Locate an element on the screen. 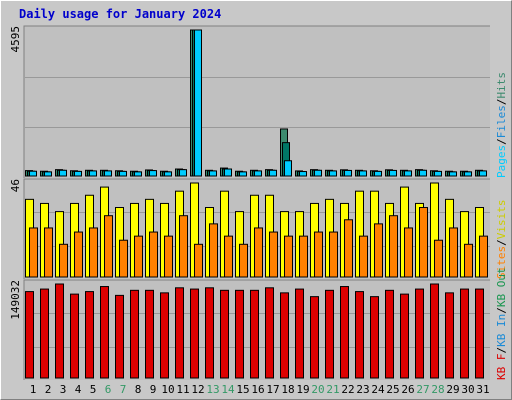 This screenshot has width=512, height=400. day-label: 18 is located at coordinates (287, 389).